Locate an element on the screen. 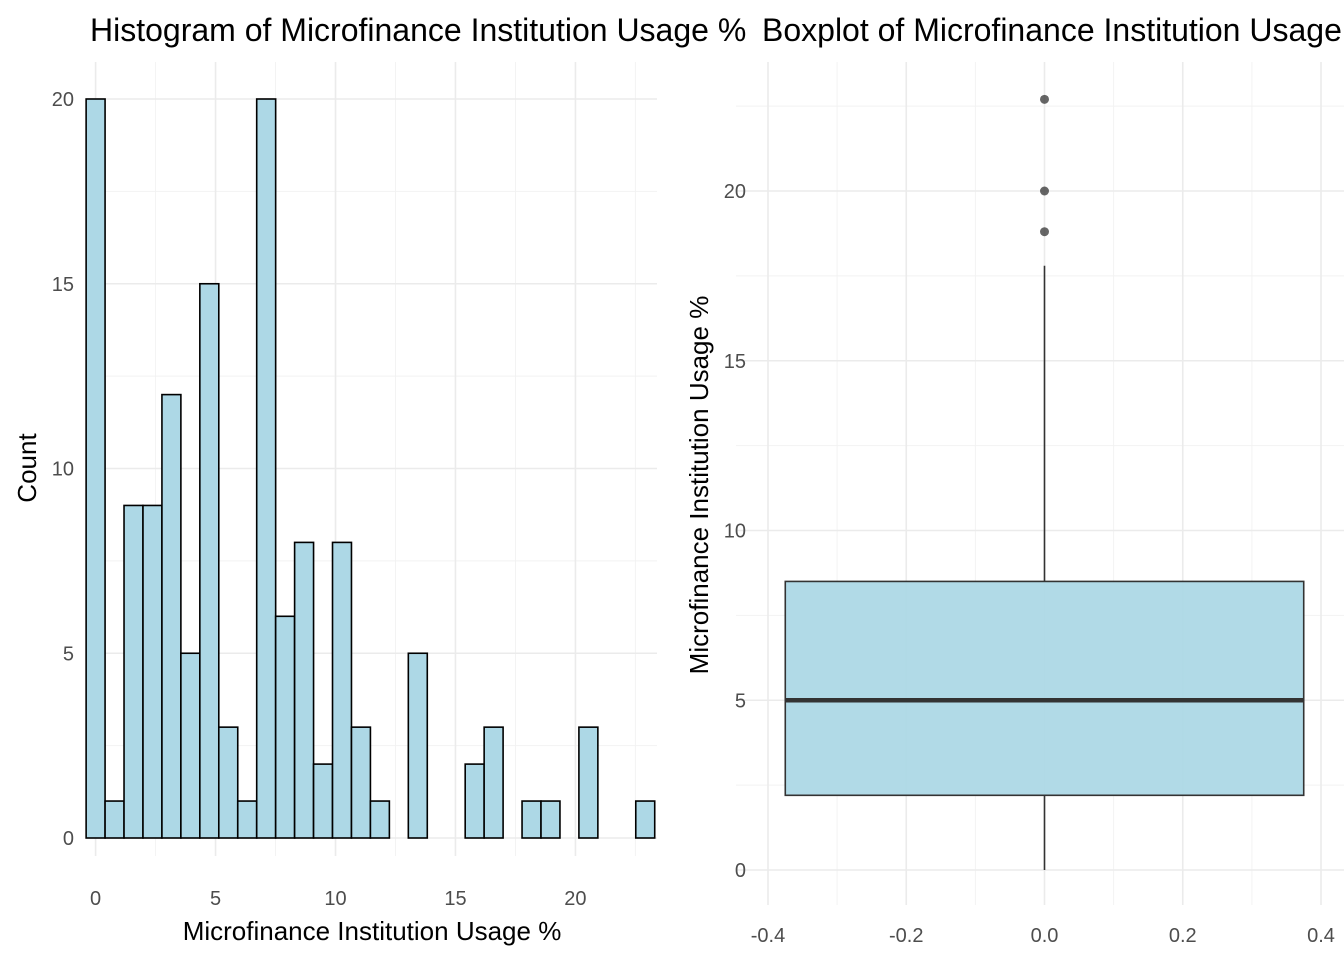  boxplot-y-tick-label: 10 is located at coordinates (735, 532).